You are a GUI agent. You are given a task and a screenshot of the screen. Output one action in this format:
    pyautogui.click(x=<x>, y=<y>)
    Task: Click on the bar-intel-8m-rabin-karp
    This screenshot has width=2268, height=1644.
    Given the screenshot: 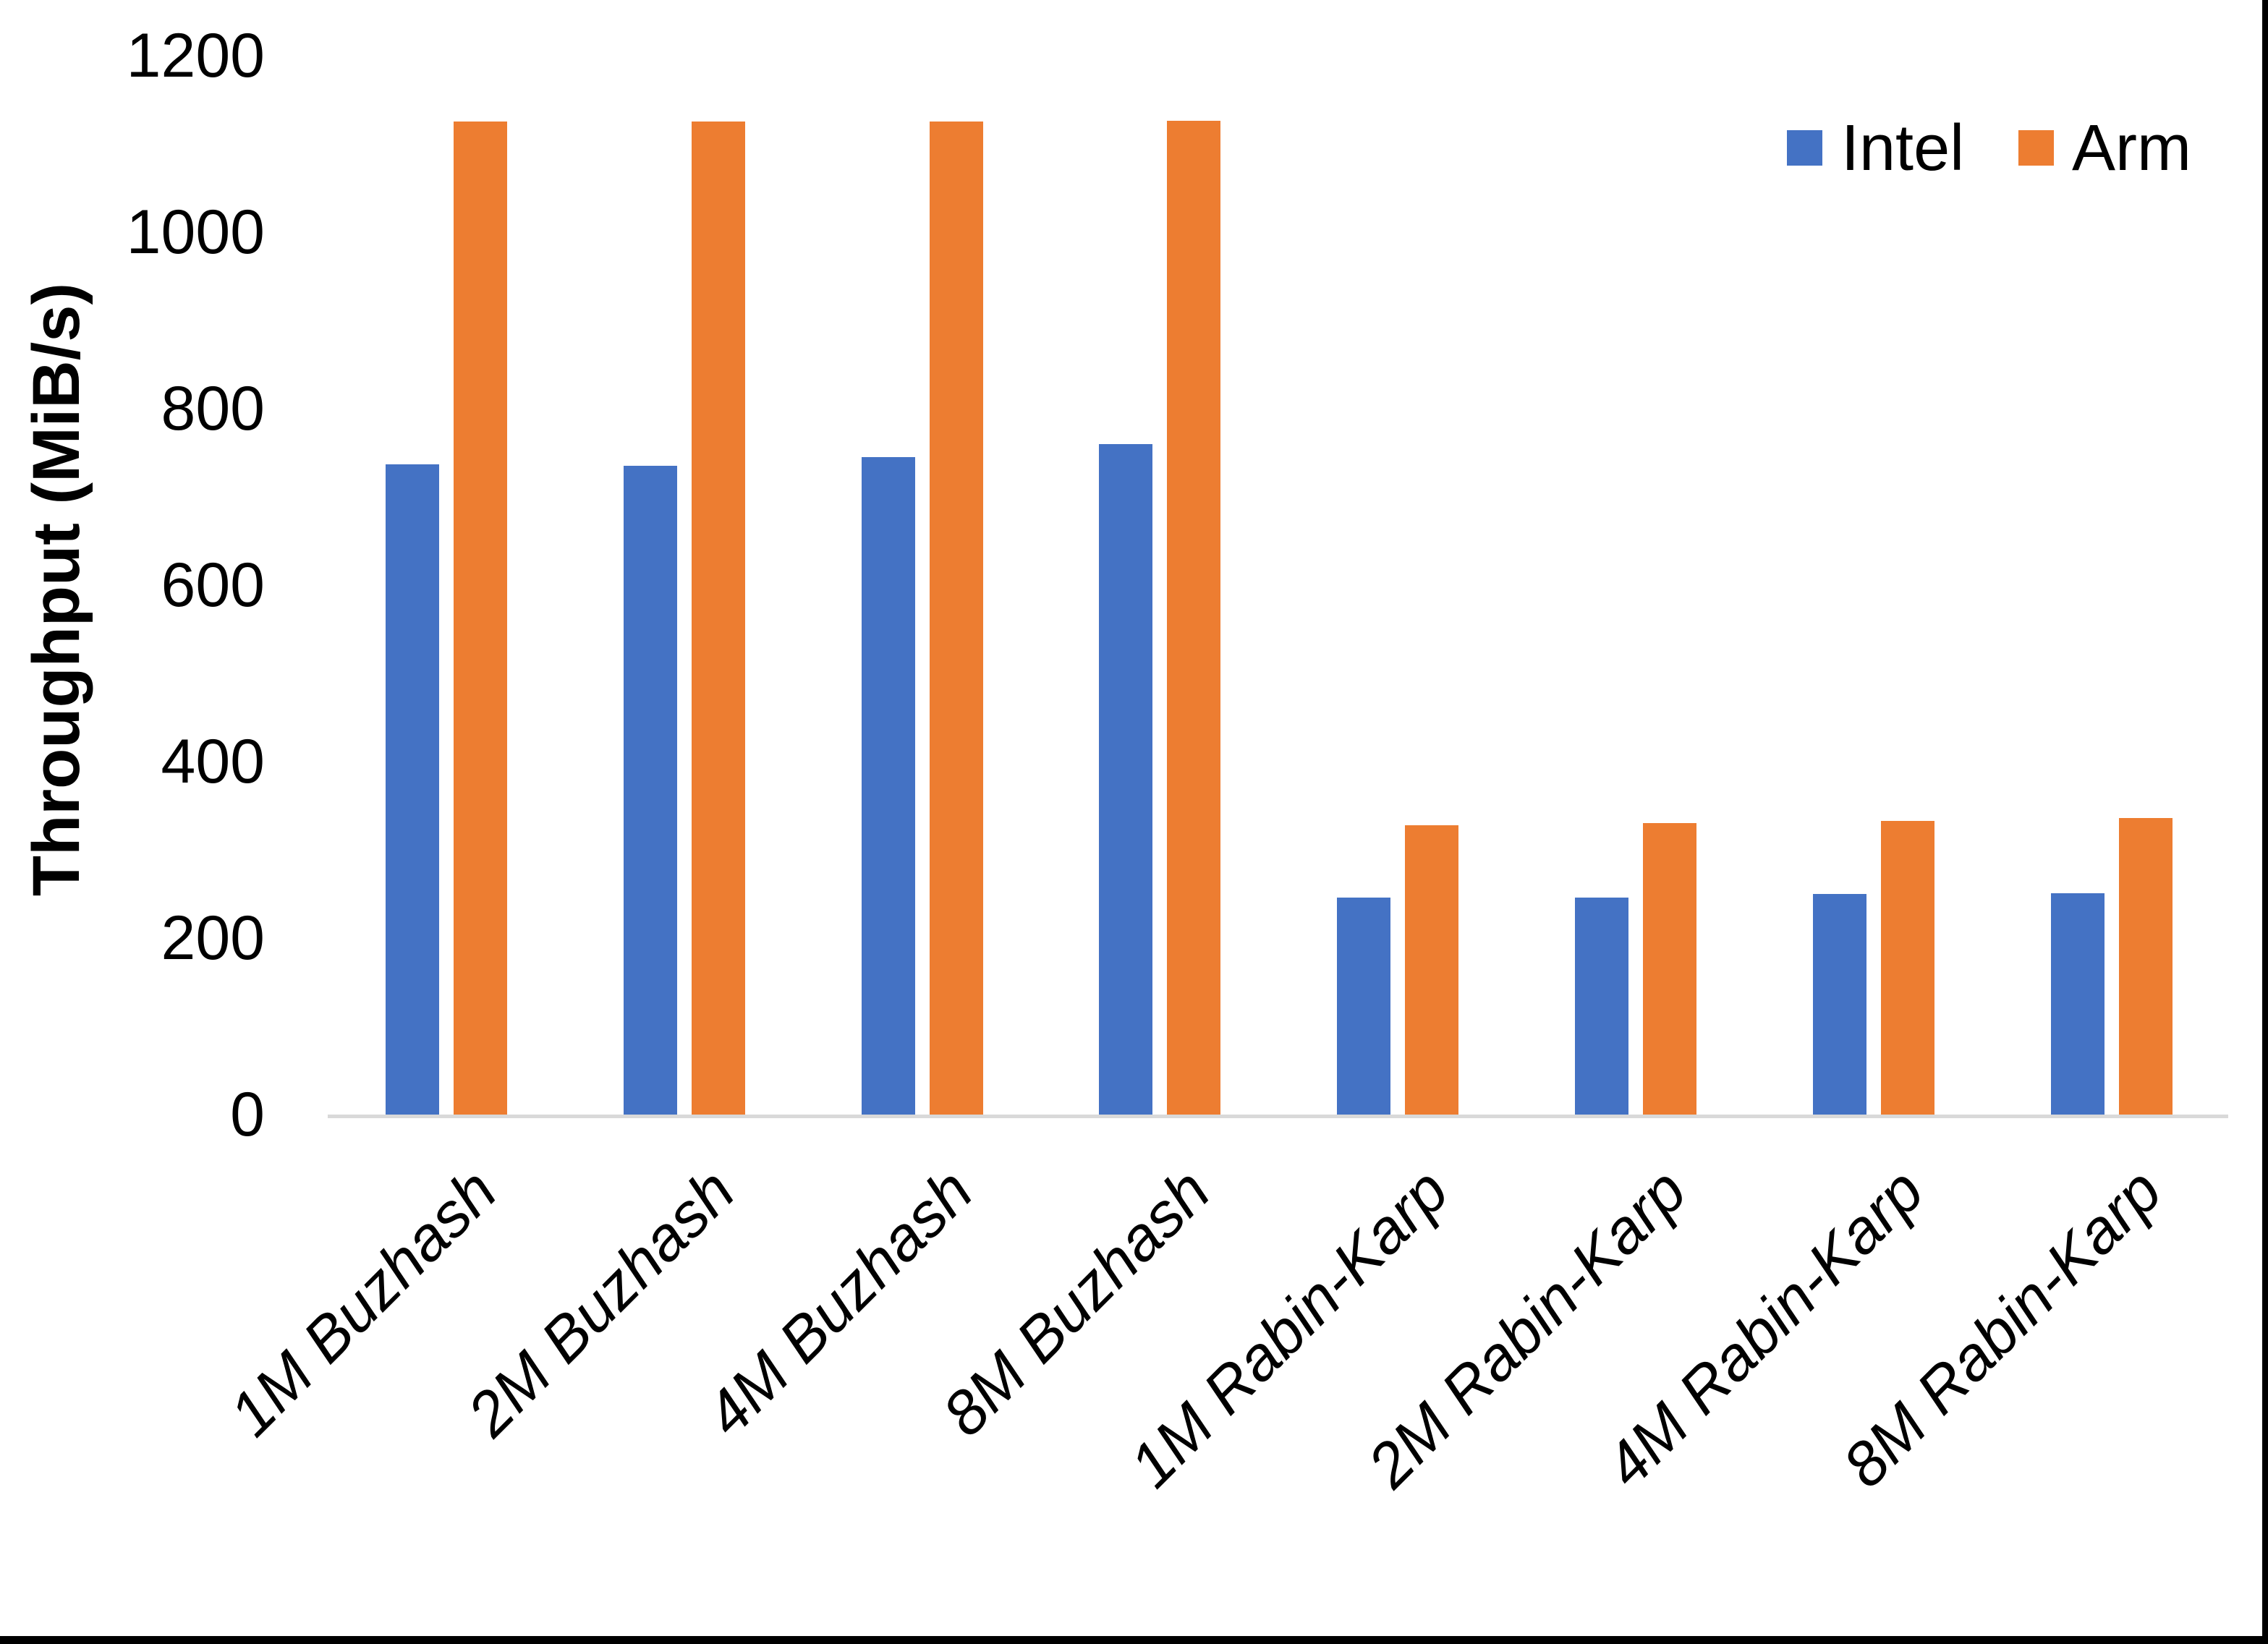 What is the action you would take?
    pyautogui.click(x=2078, y=1004)
    